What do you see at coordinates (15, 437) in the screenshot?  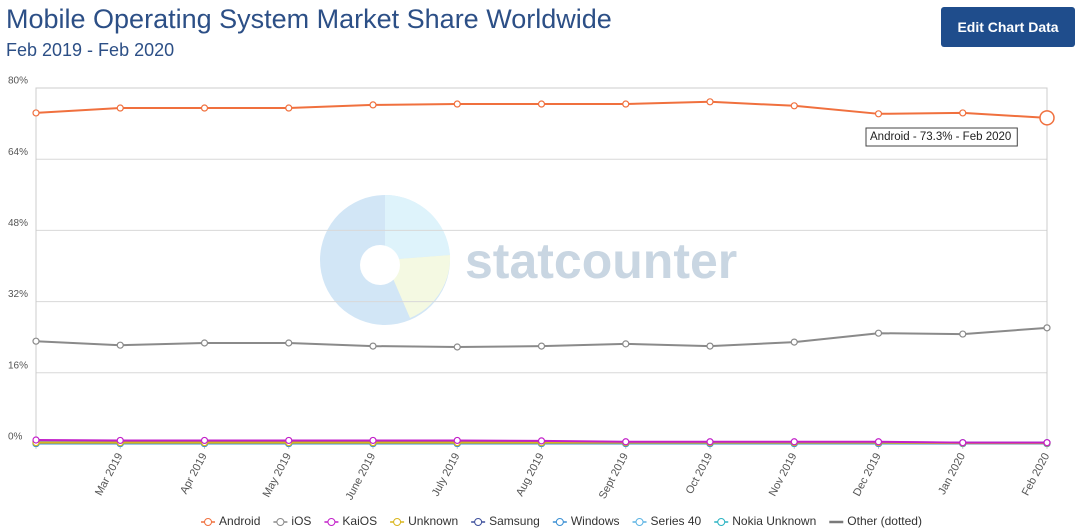 I see `y-tick-label: 0%` at bounding box center [15, 437].